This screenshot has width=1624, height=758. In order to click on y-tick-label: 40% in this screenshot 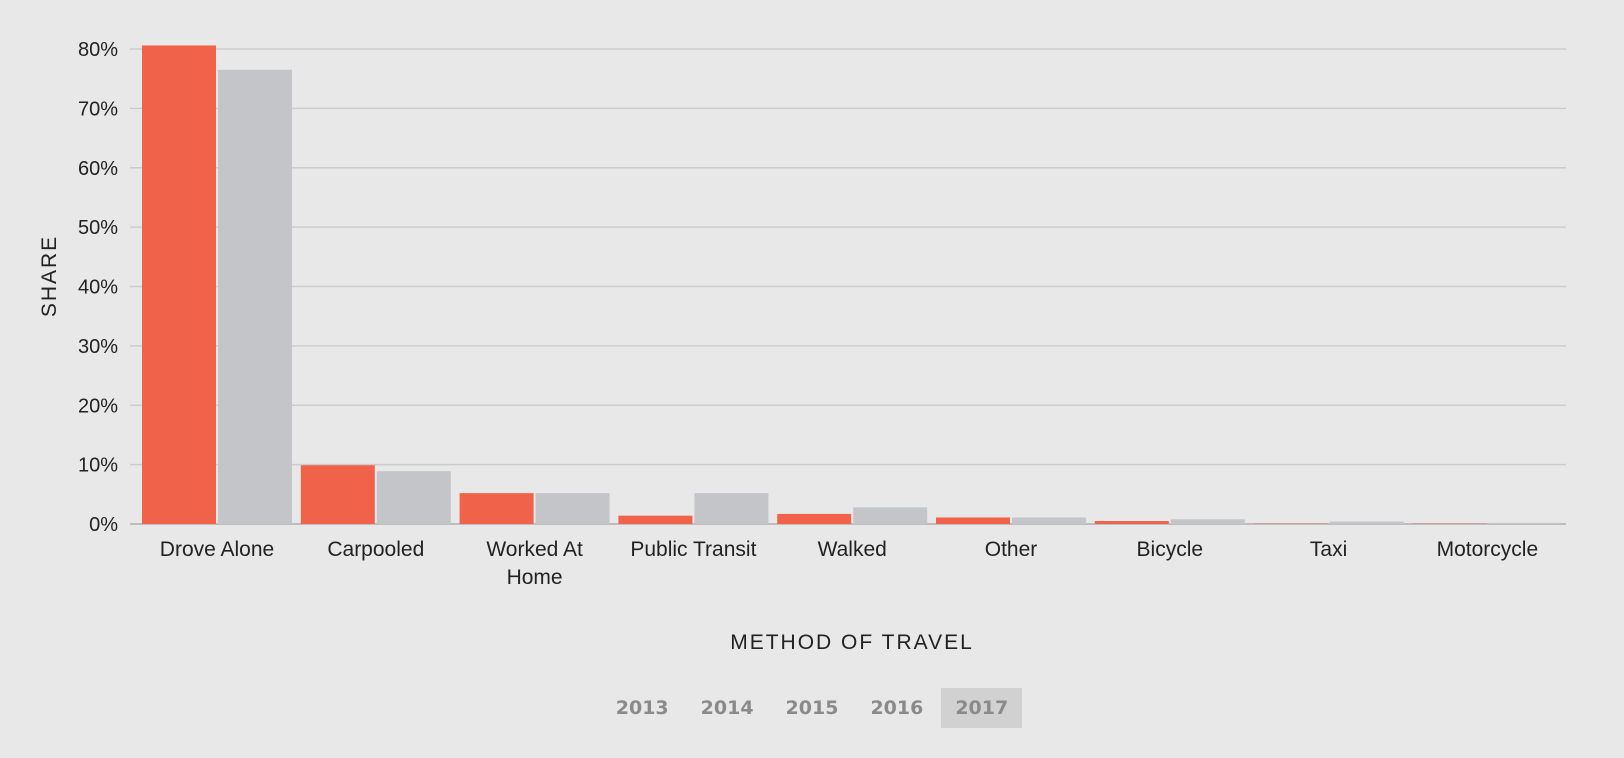, I will do `click(98, 288)`.